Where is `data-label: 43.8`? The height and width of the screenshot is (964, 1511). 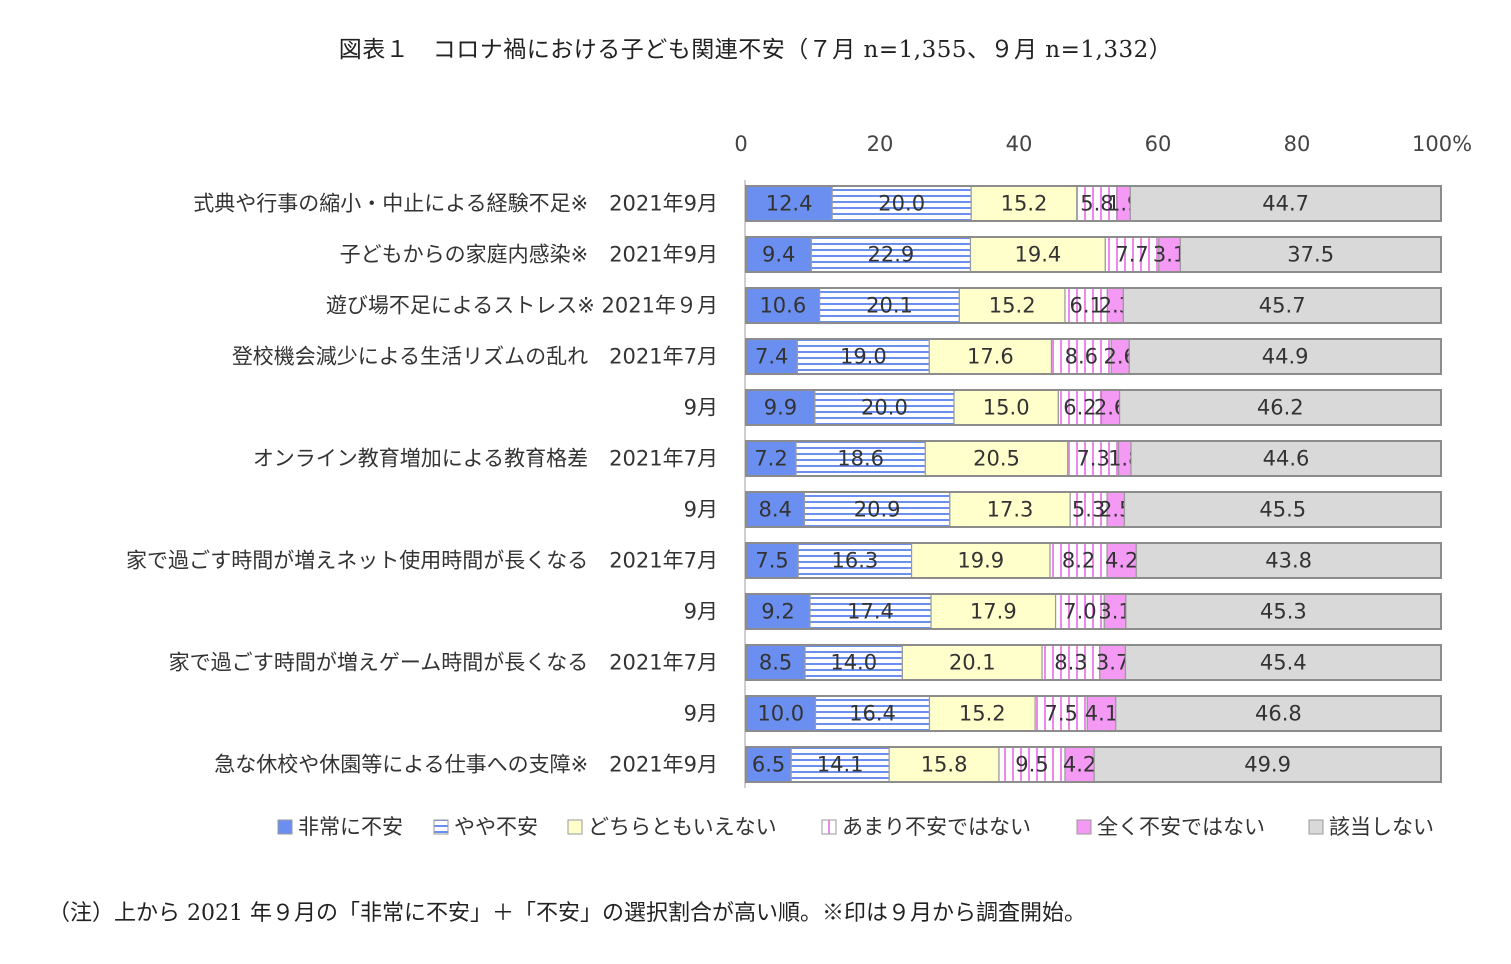 data-label: 43.8 is located at coordinates (1288, 561).